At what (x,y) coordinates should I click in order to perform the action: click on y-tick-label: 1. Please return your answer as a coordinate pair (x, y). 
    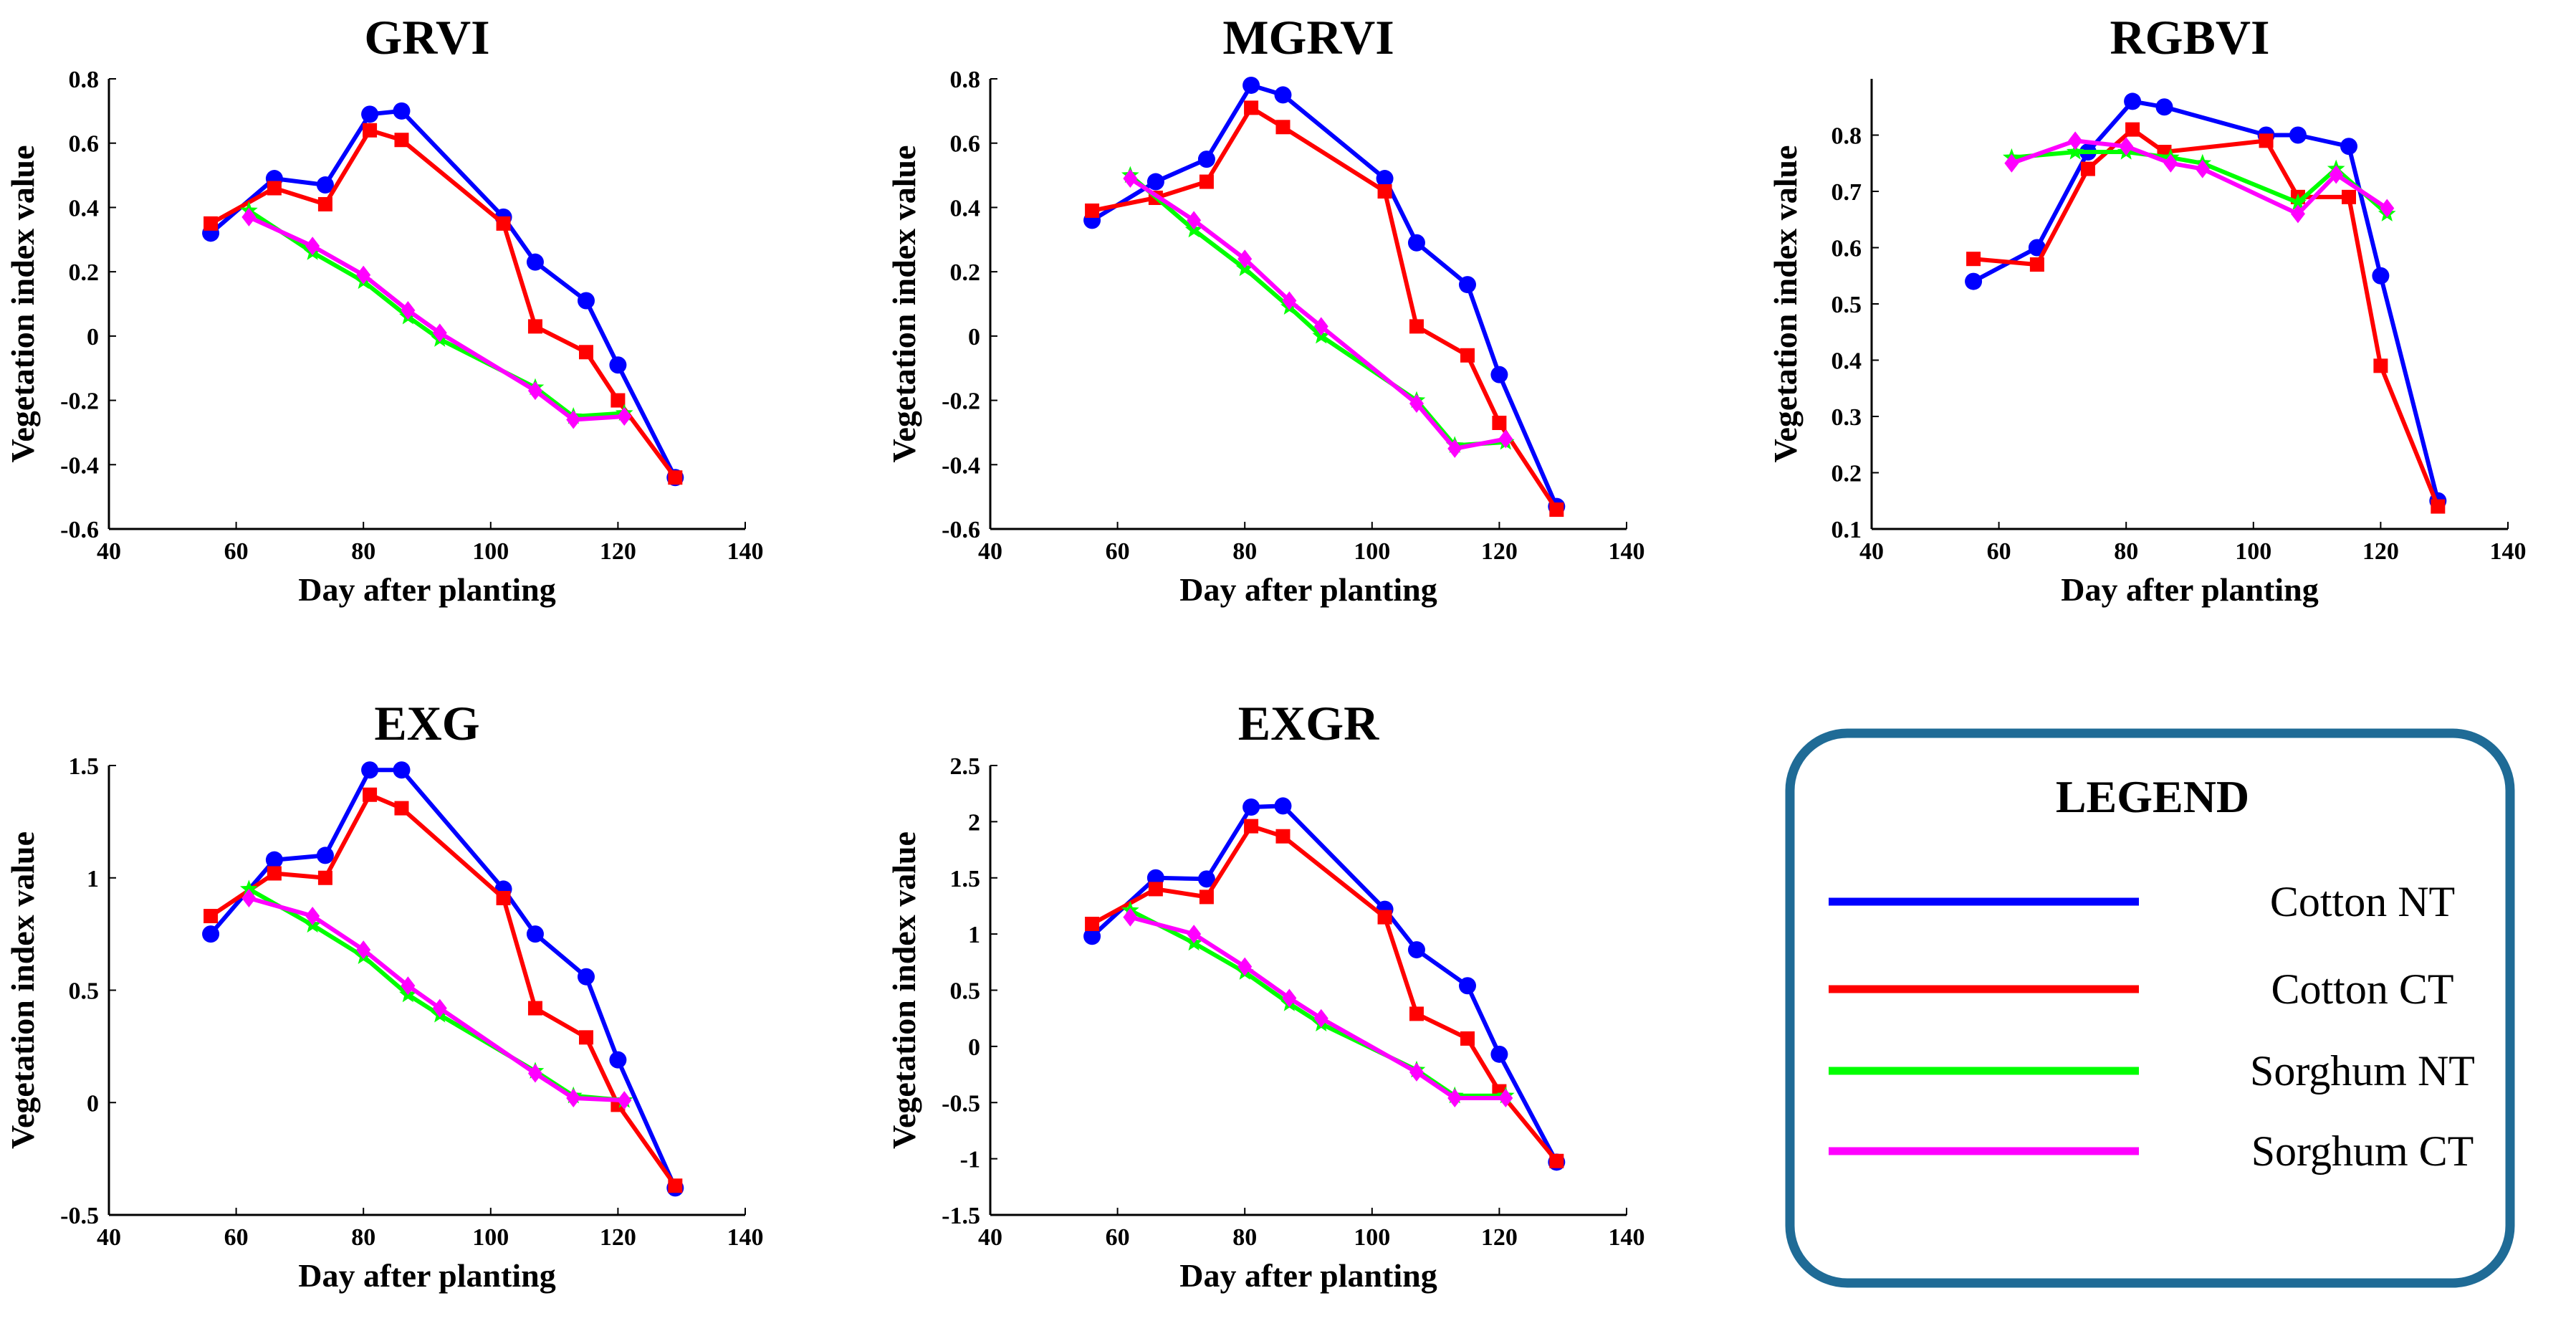
    Looking at the image, I should click on (93, 879).